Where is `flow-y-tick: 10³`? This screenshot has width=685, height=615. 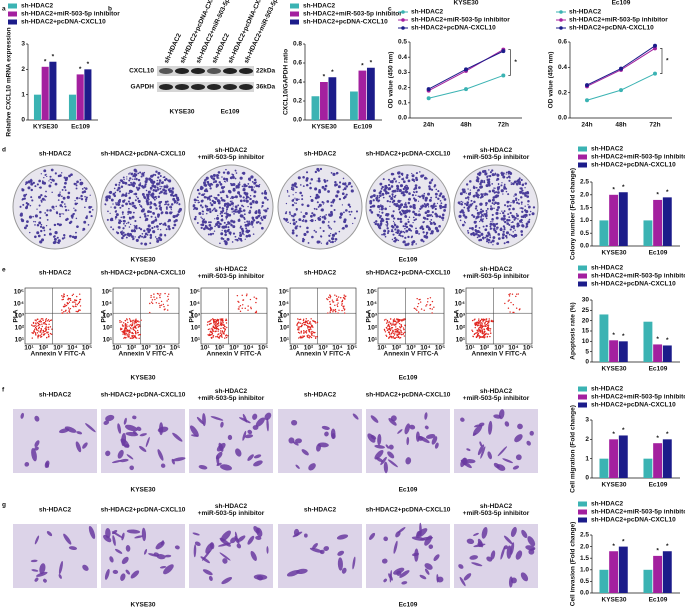 flow-y-tick: 10³ is located at coordinates (285, 316).